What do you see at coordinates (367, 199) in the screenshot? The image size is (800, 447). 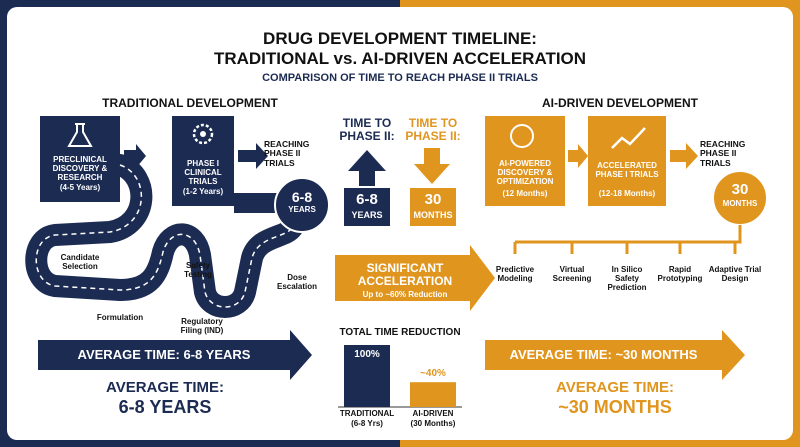 I see `time-value: 6-8` at bounding box center [367, 199].